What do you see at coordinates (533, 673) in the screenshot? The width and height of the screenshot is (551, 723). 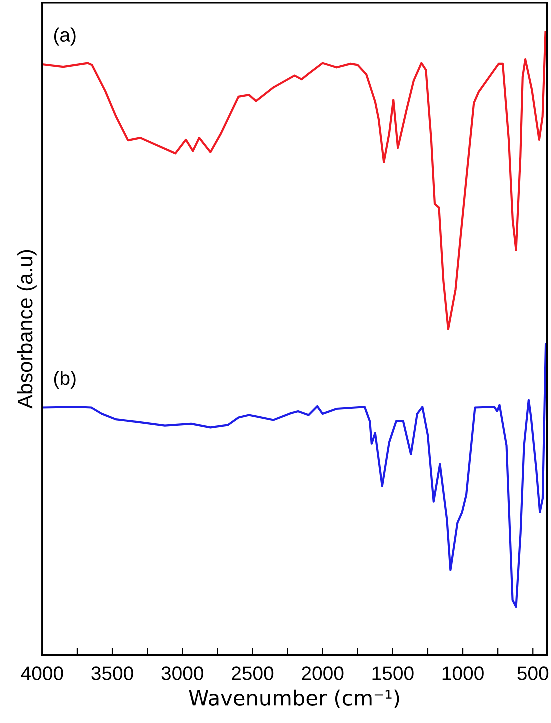 I see `x-tick-label: 500` at bounding box center [533, 673].